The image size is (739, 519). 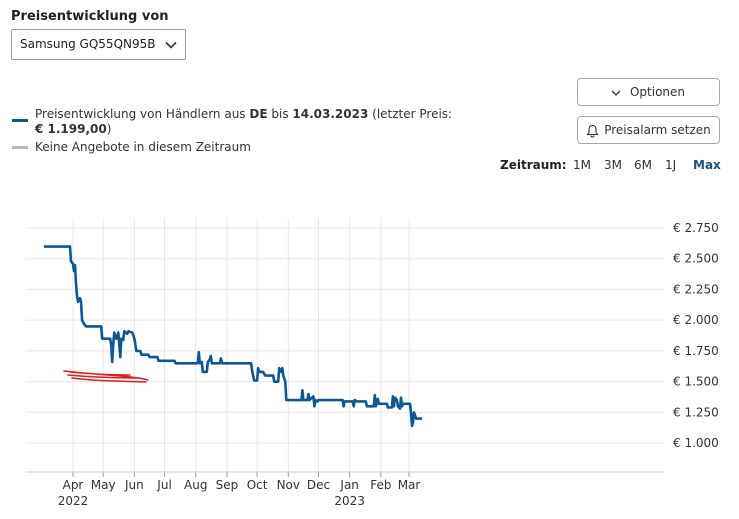 I want to click on x-tick-label: Sep, so click(x=227, y=485).